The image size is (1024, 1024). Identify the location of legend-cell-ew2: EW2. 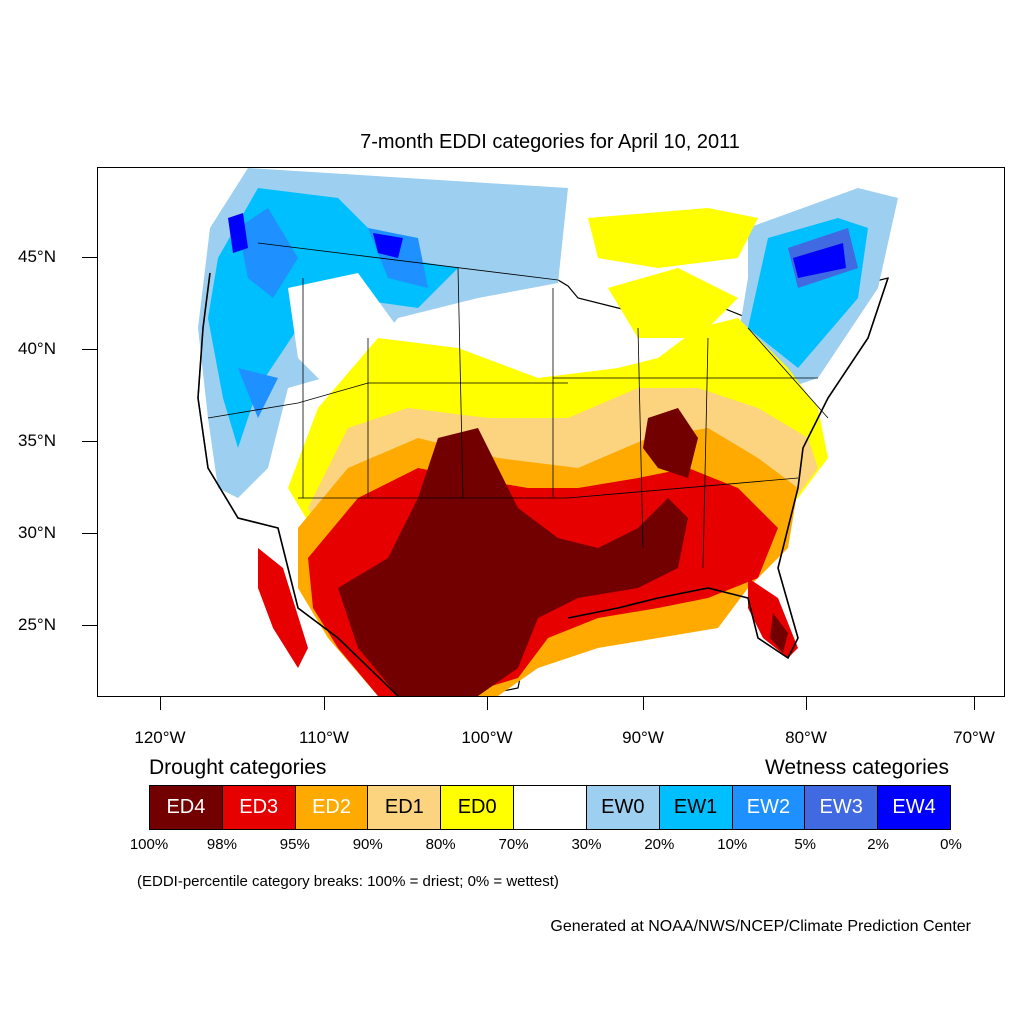
(769, 807).